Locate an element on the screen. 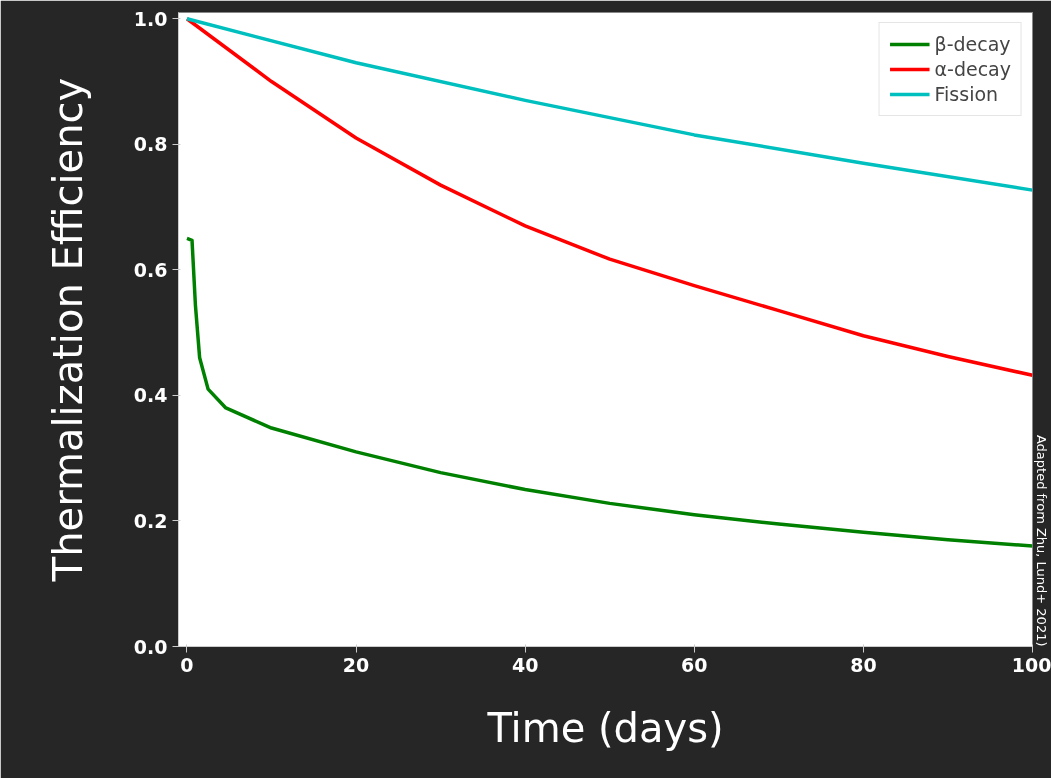  x-tick-label: 20 is located at coordinates (356, 664).